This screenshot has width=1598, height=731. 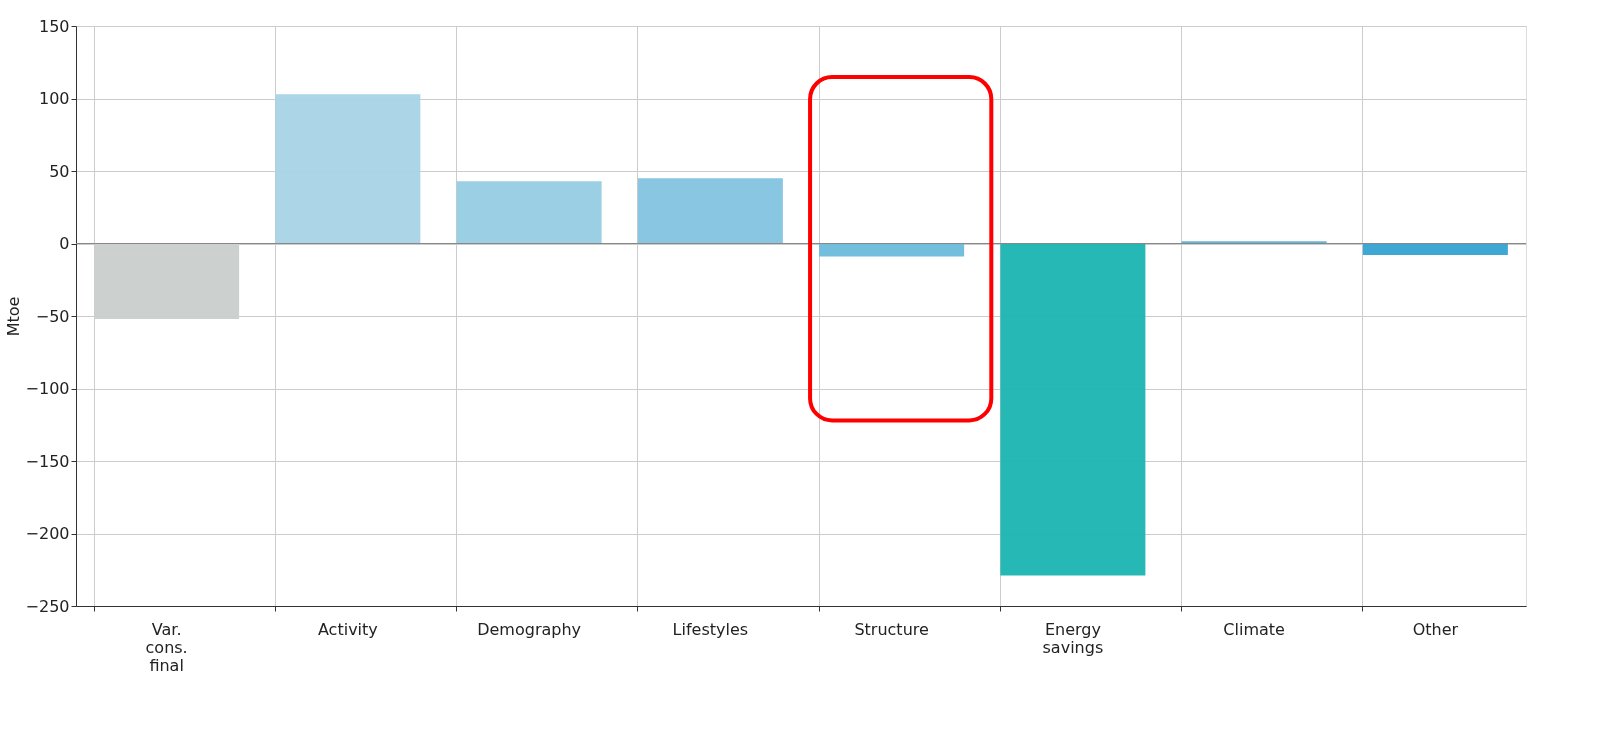 I want to click on x-tick-label: Activity, so click(x=347, y=629).